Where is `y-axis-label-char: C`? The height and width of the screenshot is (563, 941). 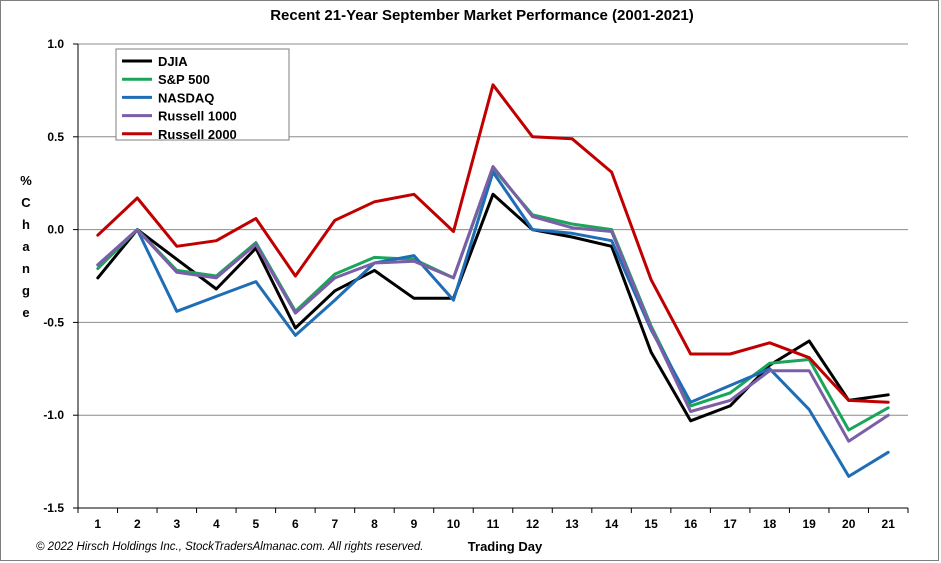
y-axis-label-char: C is located at coordinates (26, 202).